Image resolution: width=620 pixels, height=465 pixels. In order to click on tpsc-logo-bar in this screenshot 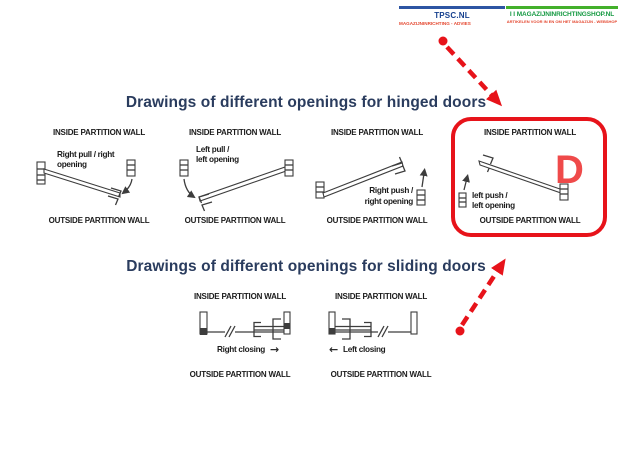, I will do `click(452, 7)`.